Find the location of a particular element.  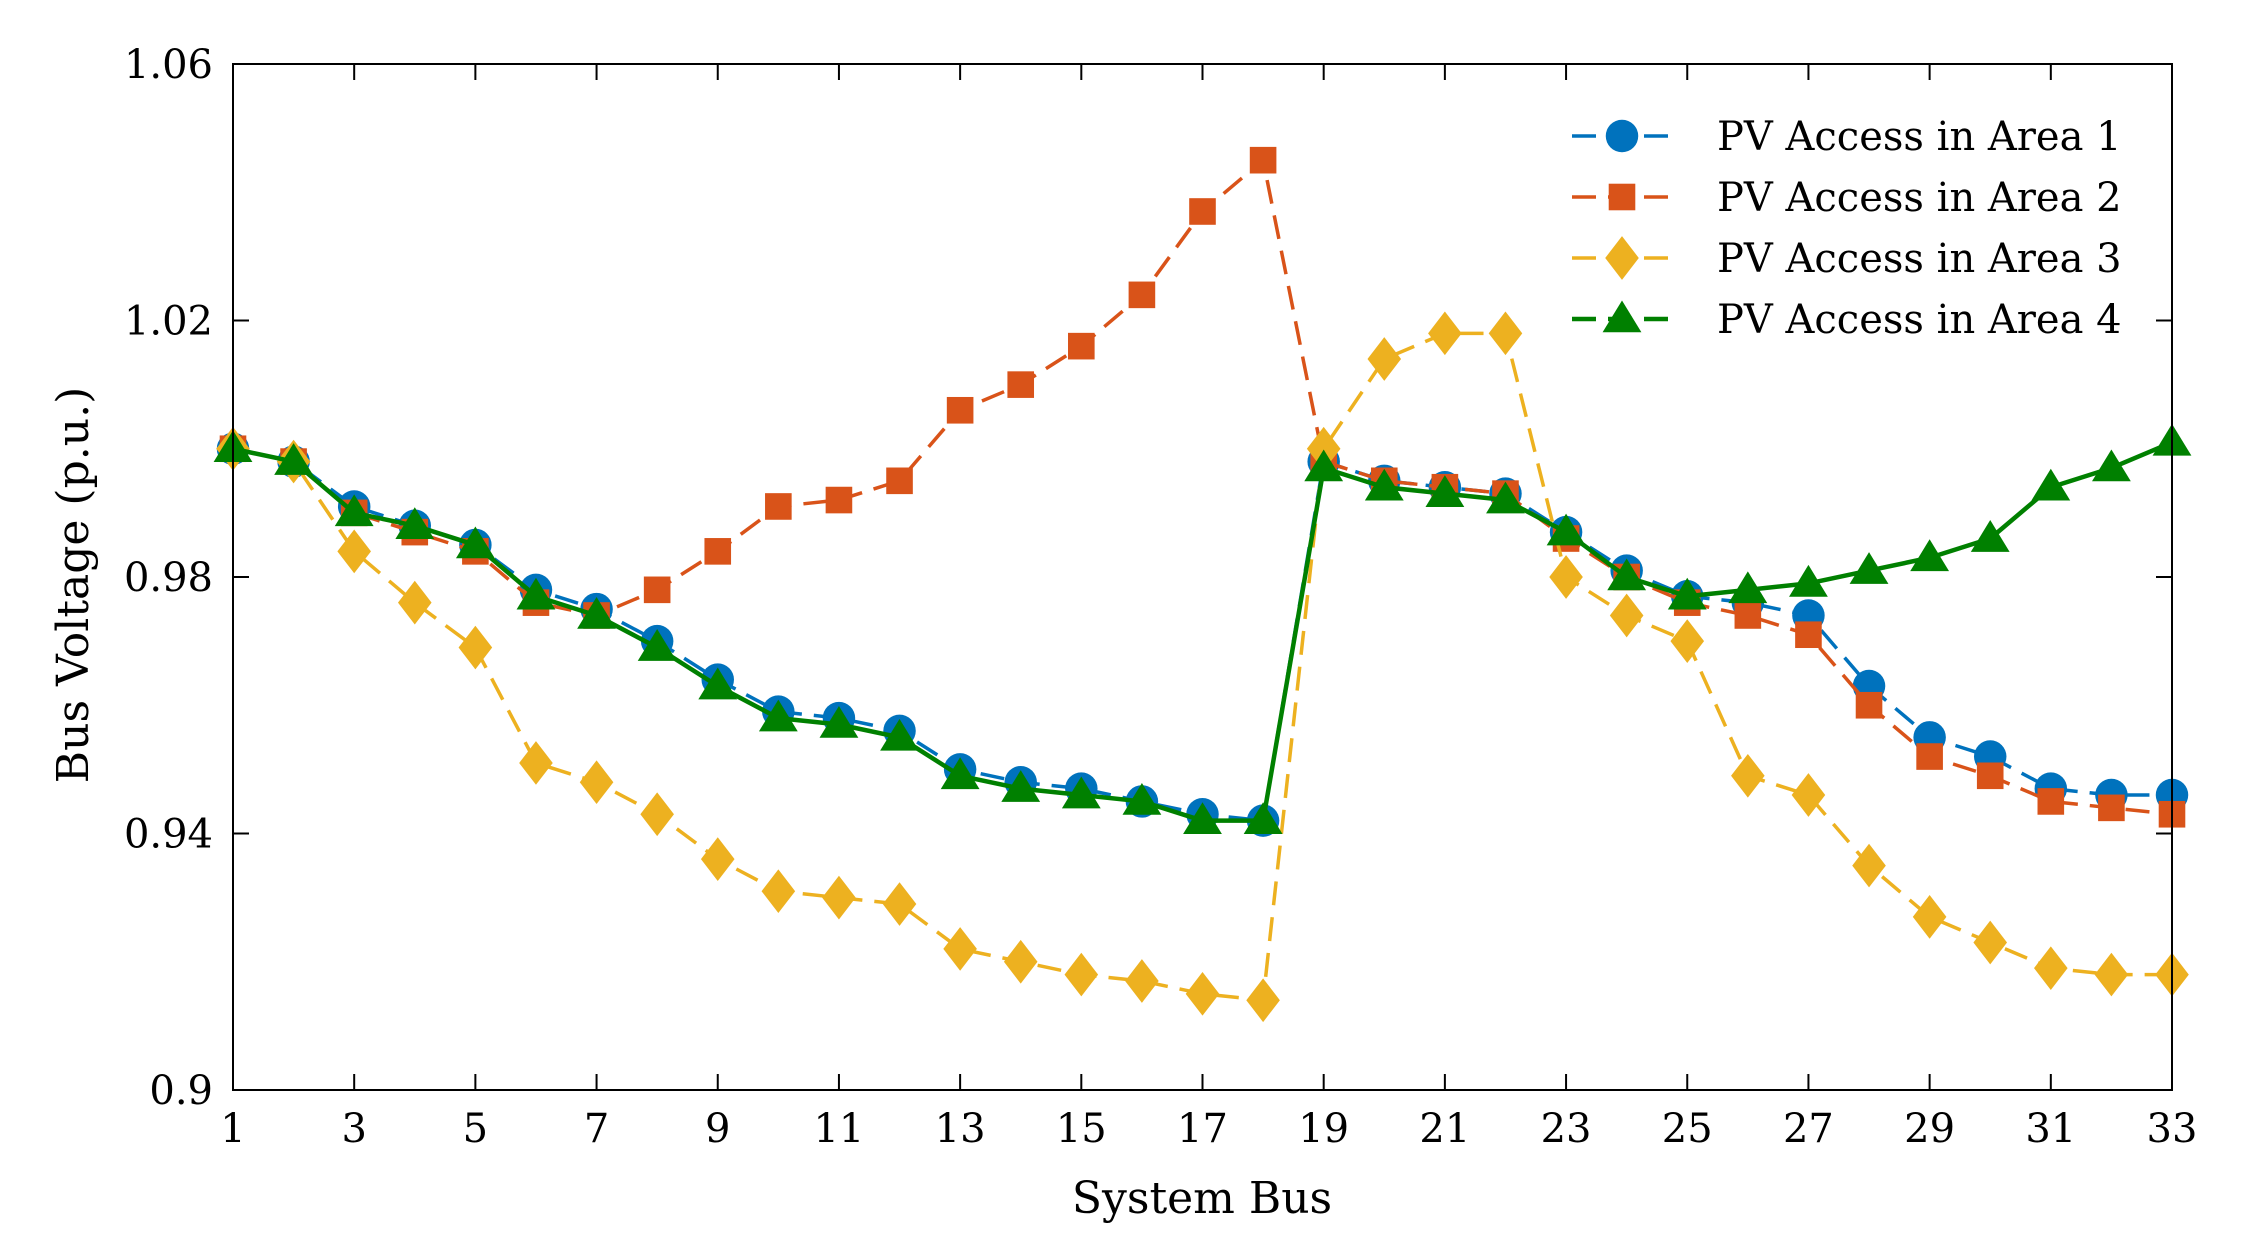

x-tick-label-27: 27 is located at coordinates (1808, 1129).